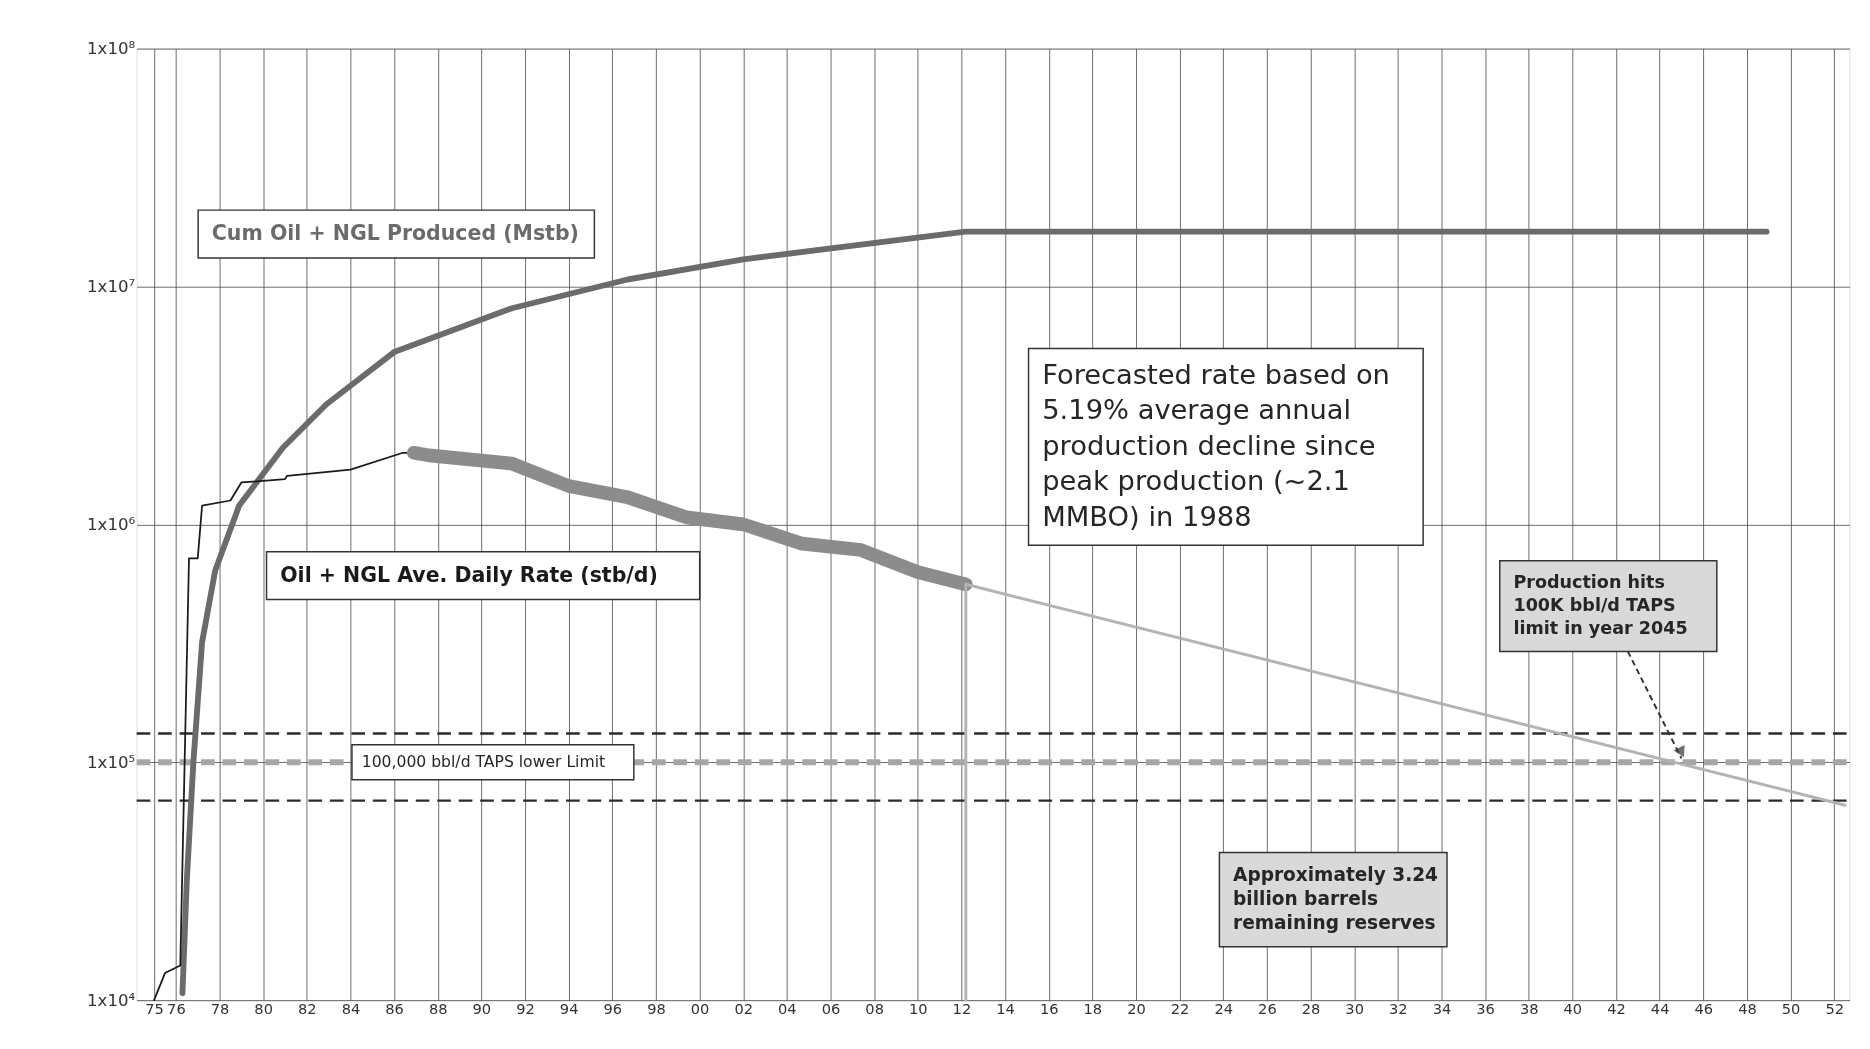 The image size is (1870, 1049). What do you see at coordinates (111, 762) in the screenshot?
I see `y-tick-label: 1x10⁵` at bounding box center [111, 762].